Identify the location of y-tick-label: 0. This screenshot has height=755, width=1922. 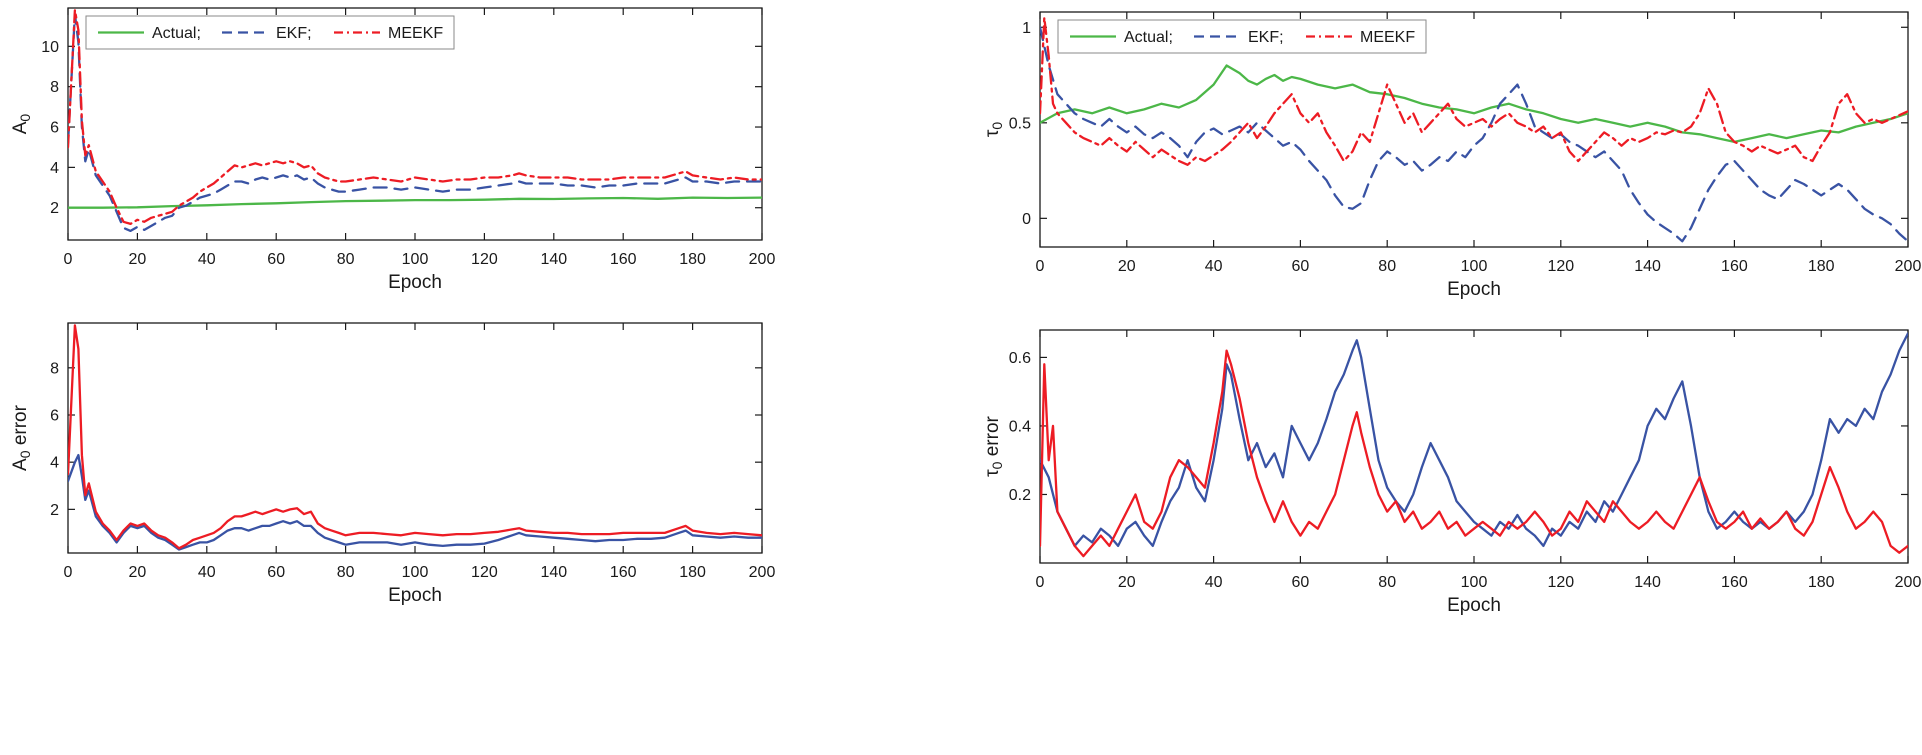
(1026, 219).